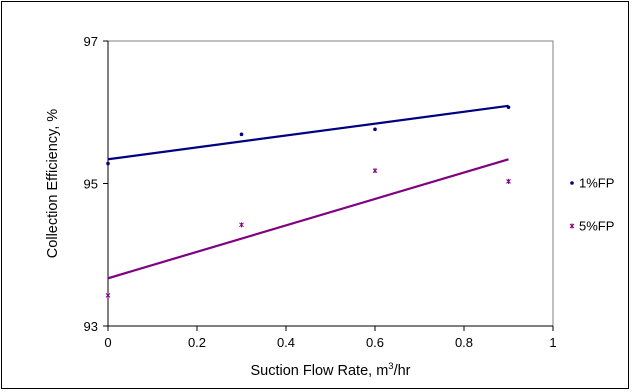 This screenshot has height=392, width=632. I want to click on x-tick-label: 0, so click(107, 342).